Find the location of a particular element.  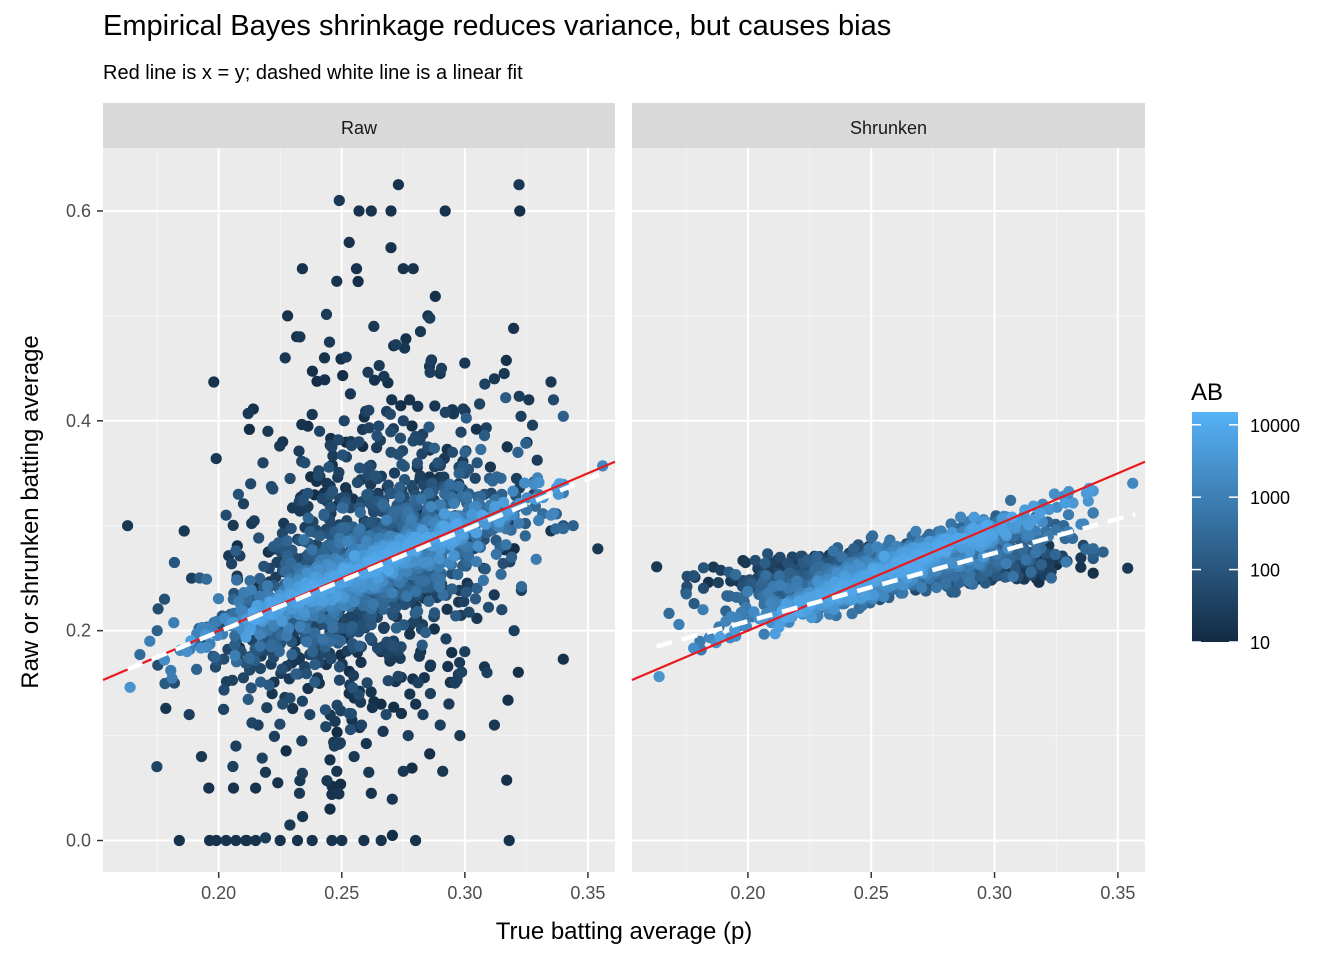

facet-strip-label: Shrunken is located at coordinates (888, 128).